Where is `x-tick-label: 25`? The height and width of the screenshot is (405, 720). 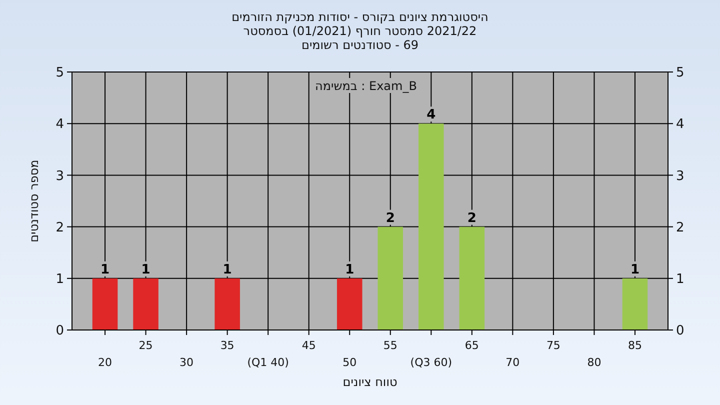
x-tick-label: 25 is located at coordinates (145, 345).